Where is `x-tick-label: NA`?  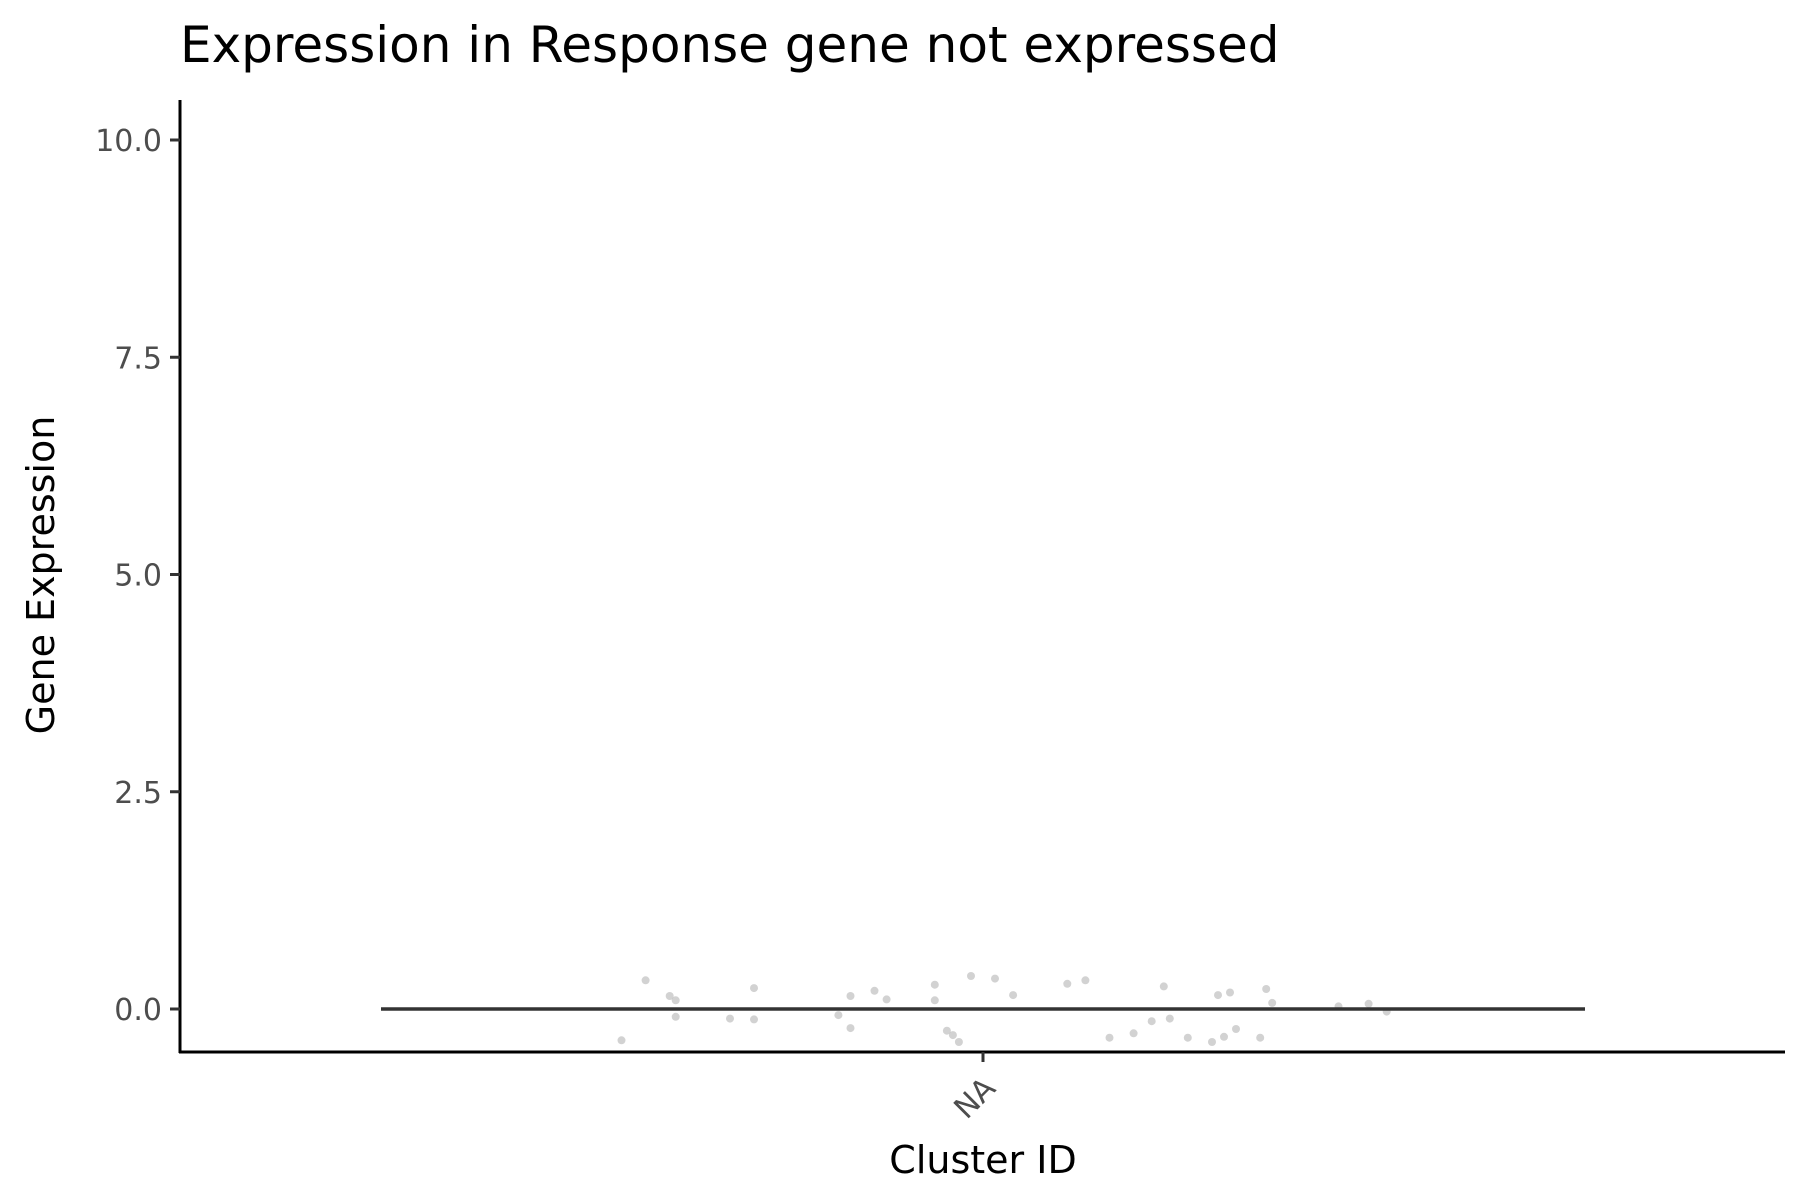 x-tick-label: NA is located at coordinates (975, 1098).